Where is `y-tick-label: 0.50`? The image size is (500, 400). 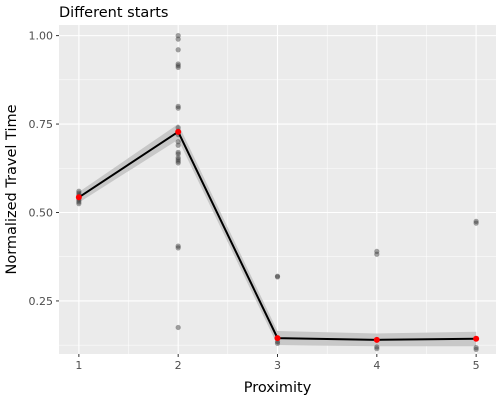
y-tick-label: 0.50 is located at coordinates (41, 212).